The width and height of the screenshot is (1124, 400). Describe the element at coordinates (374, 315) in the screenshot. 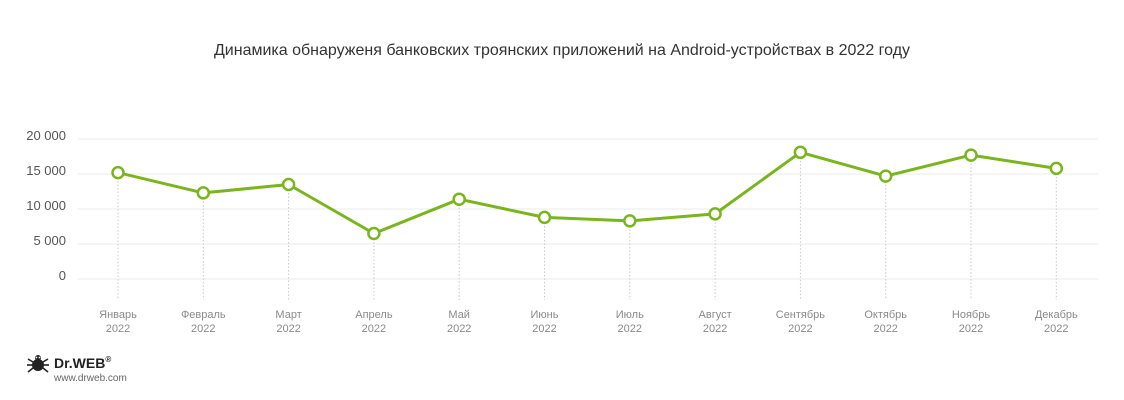

I see `x-tick-label-month: Апрель` at that location.